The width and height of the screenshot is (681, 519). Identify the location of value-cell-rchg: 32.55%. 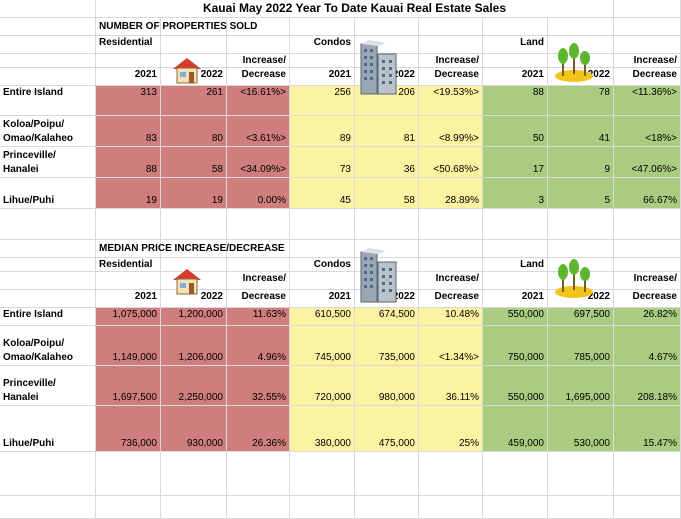
(258, 386).